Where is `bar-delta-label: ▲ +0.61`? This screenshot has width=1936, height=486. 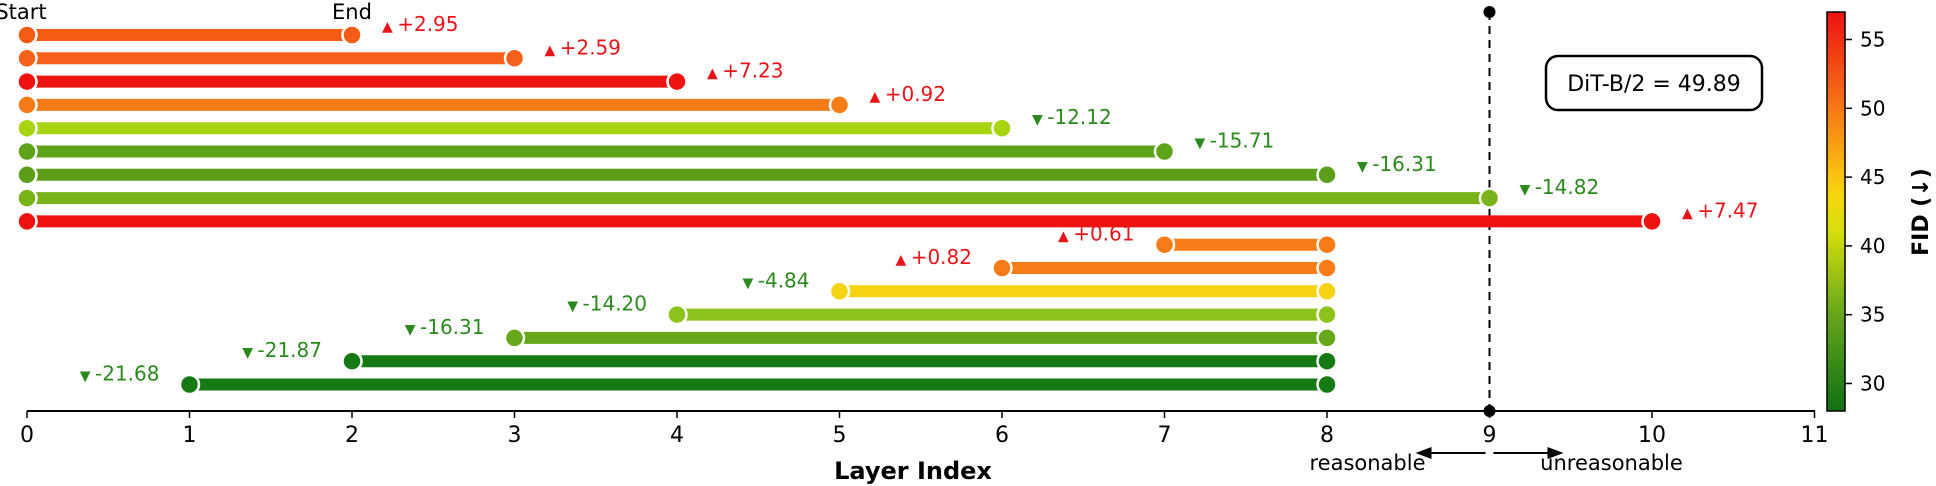
bar-delta-label: ▲ +0.61 is located at coordinates (1096, 234).